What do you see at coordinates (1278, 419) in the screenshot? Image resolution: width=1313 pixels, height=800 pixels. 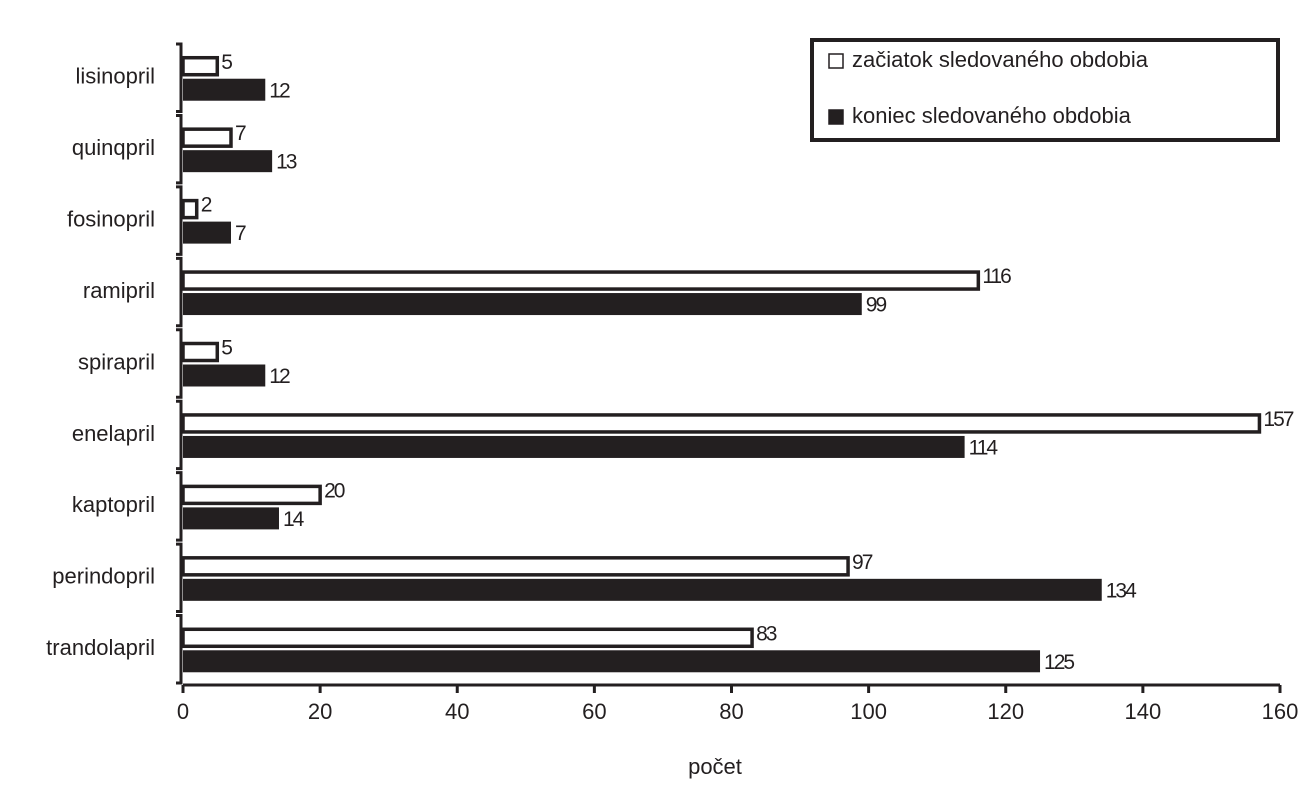 I see `value-label: 157` at bounding box center [1278, 419].